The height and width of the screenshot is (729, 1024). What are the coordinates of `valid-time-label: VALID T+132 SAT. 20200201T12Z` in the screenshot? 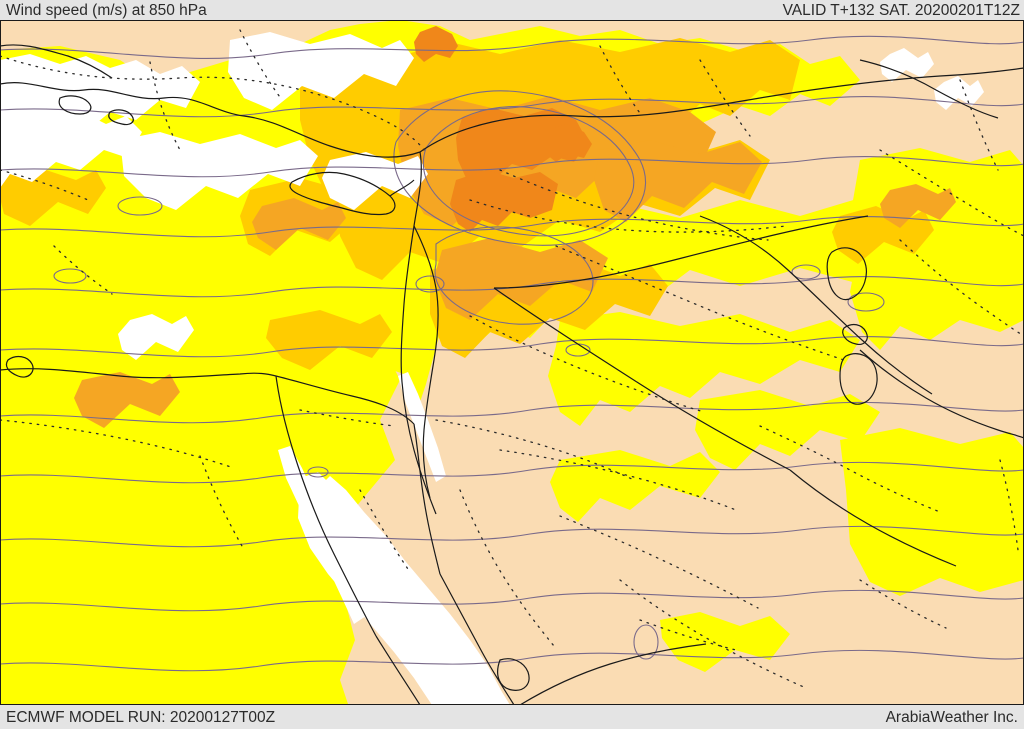 It's located at (901, 10).